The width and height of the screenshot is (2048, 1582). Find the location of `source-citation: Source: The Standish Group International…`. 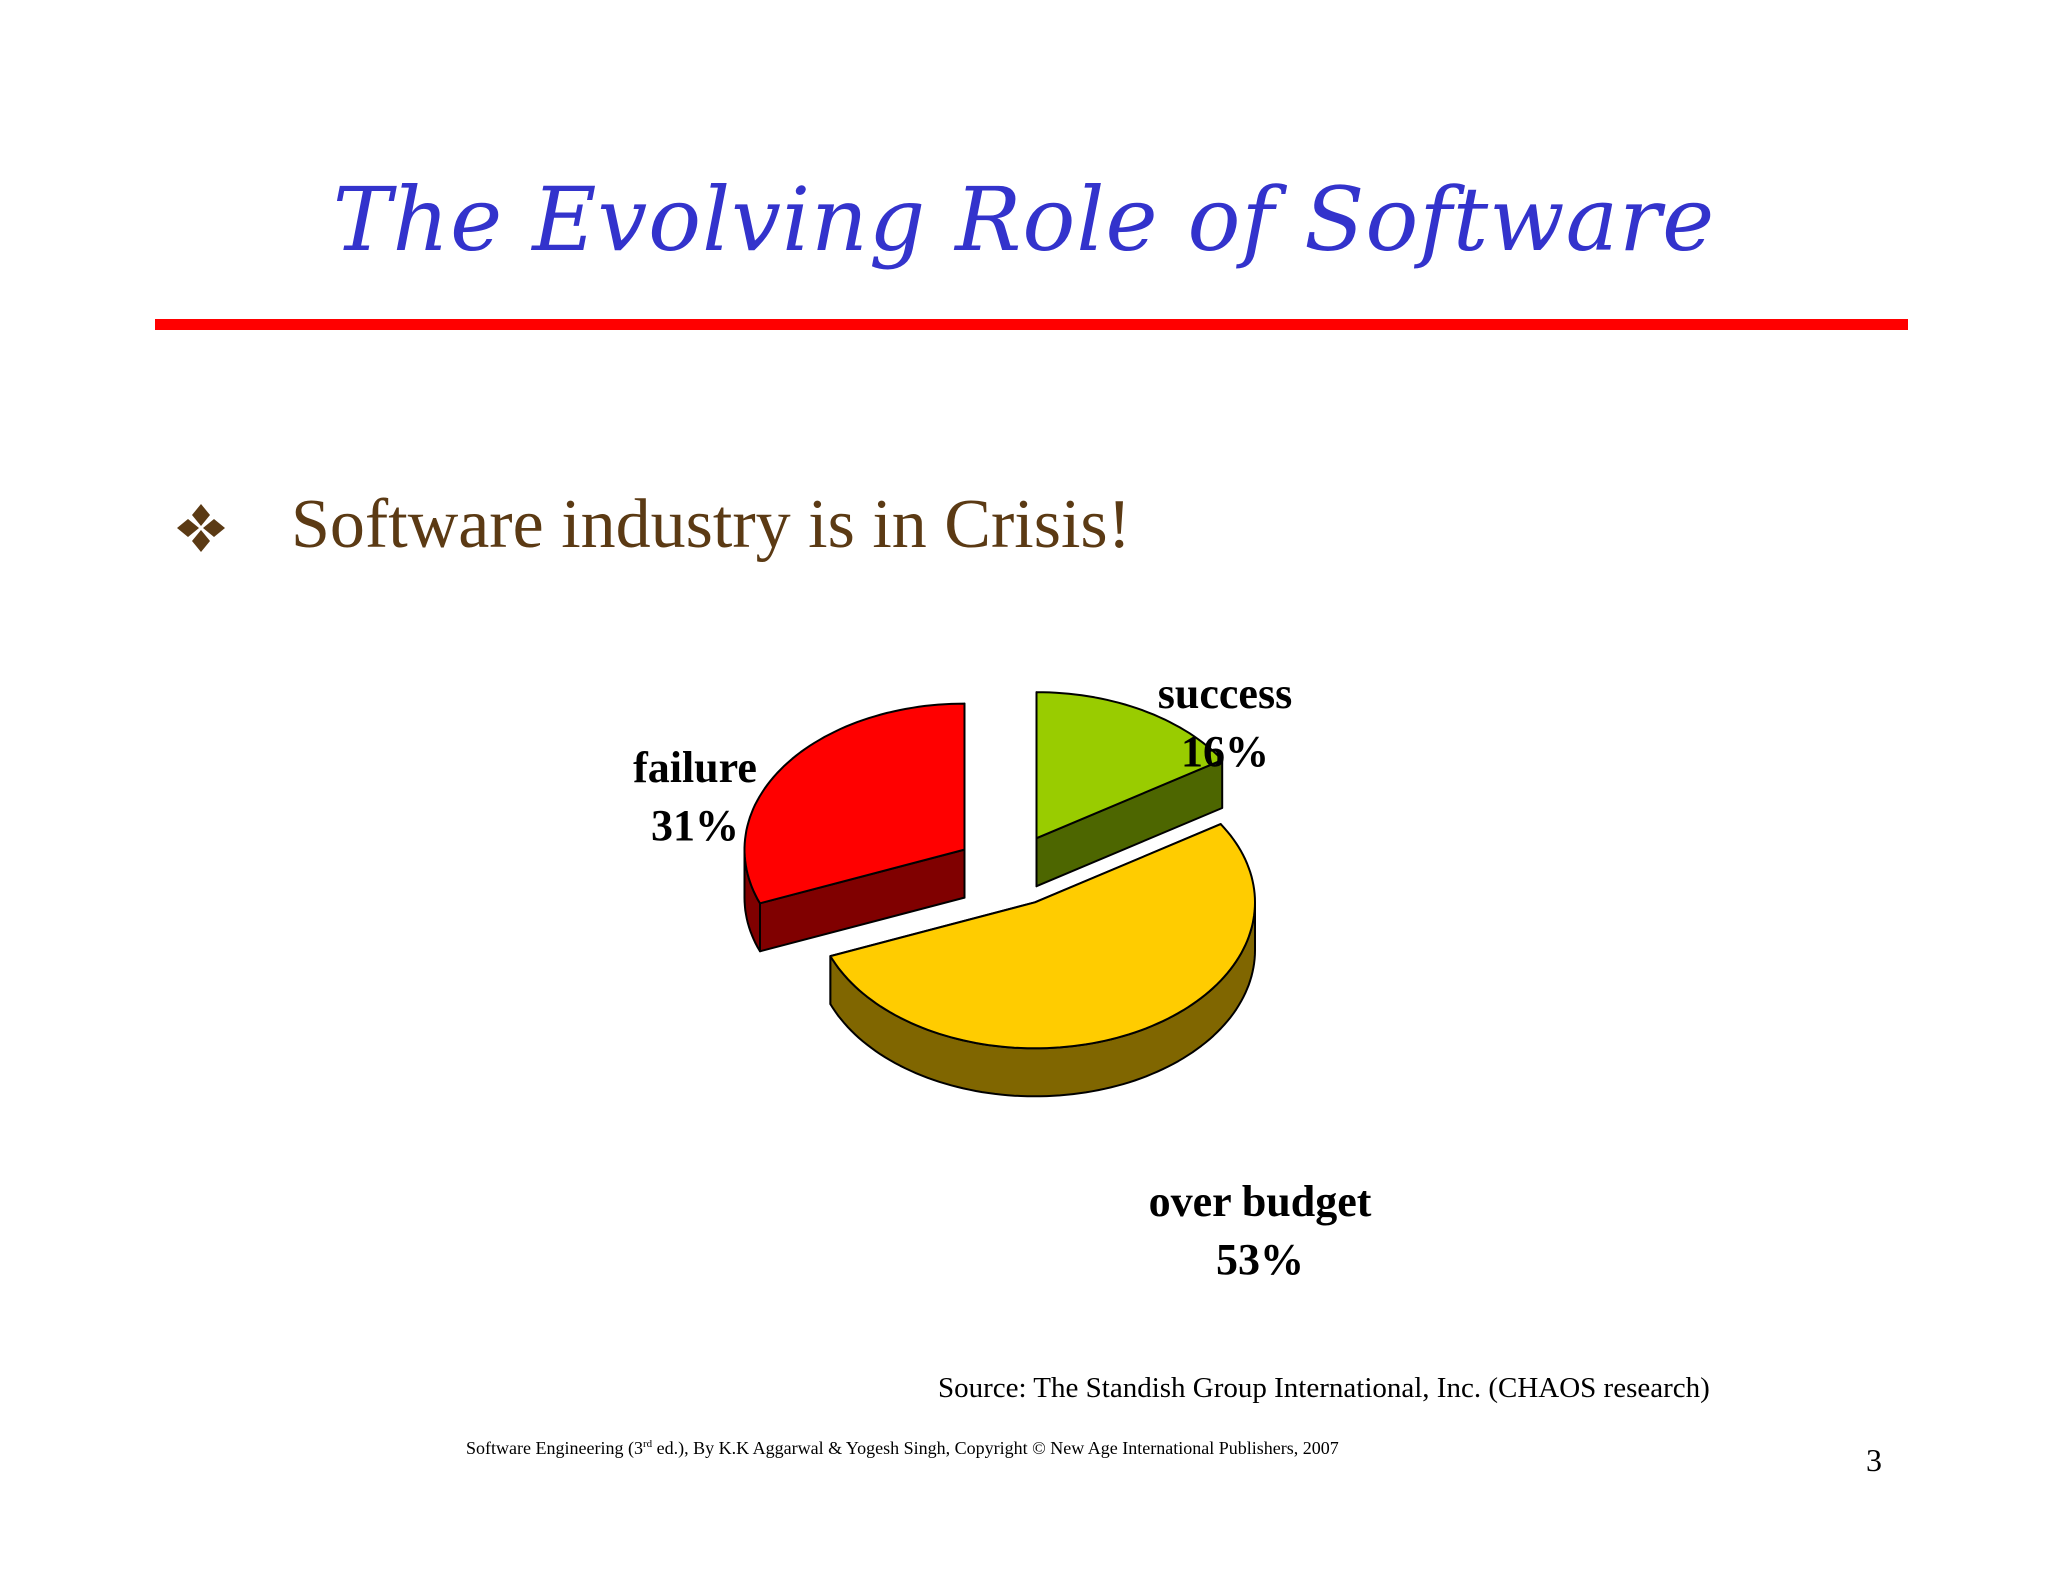

source-citation: Source: The Standish Group International… is located at coordinates (1324, 1388).